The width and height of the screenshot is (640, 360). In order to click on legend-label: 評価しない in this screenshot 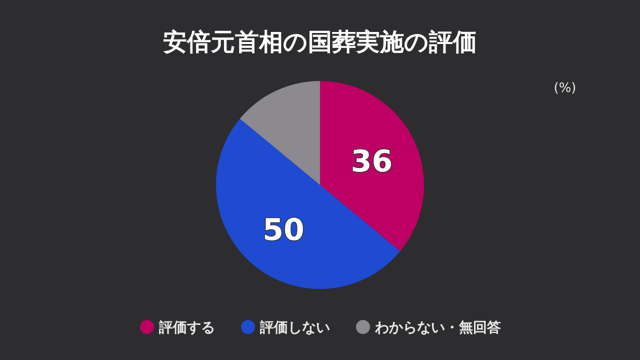, I will do `click(294, 327)`.